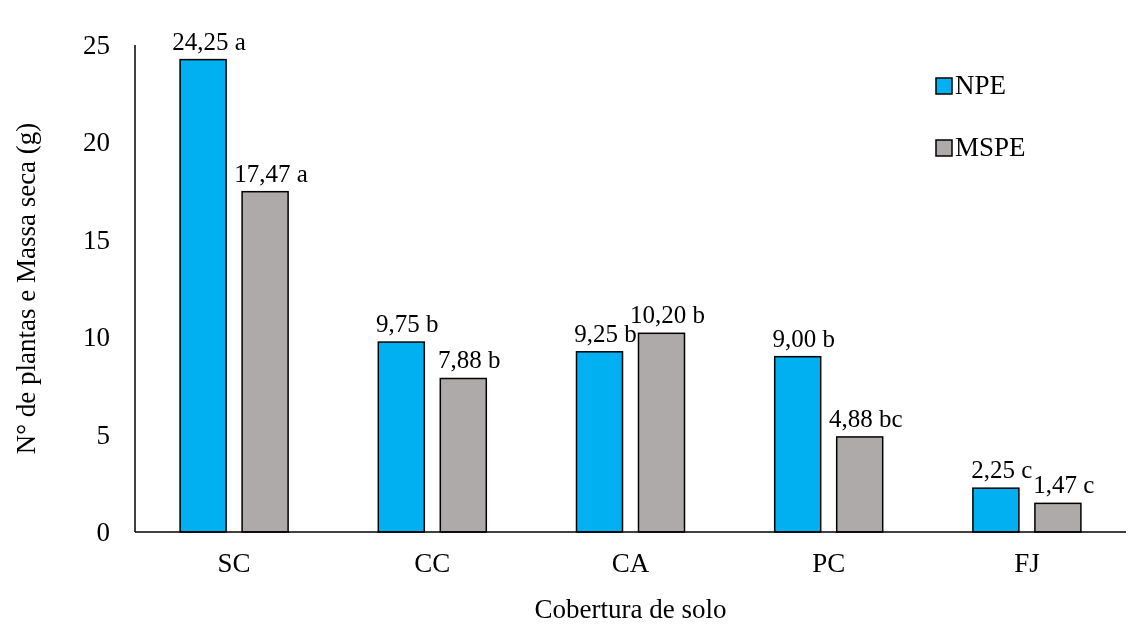  What do you see at coordinates (630, 609) in the screenshot?
I see `x-axis-title: Cobertura de solo` at bounding box center [630, 609].